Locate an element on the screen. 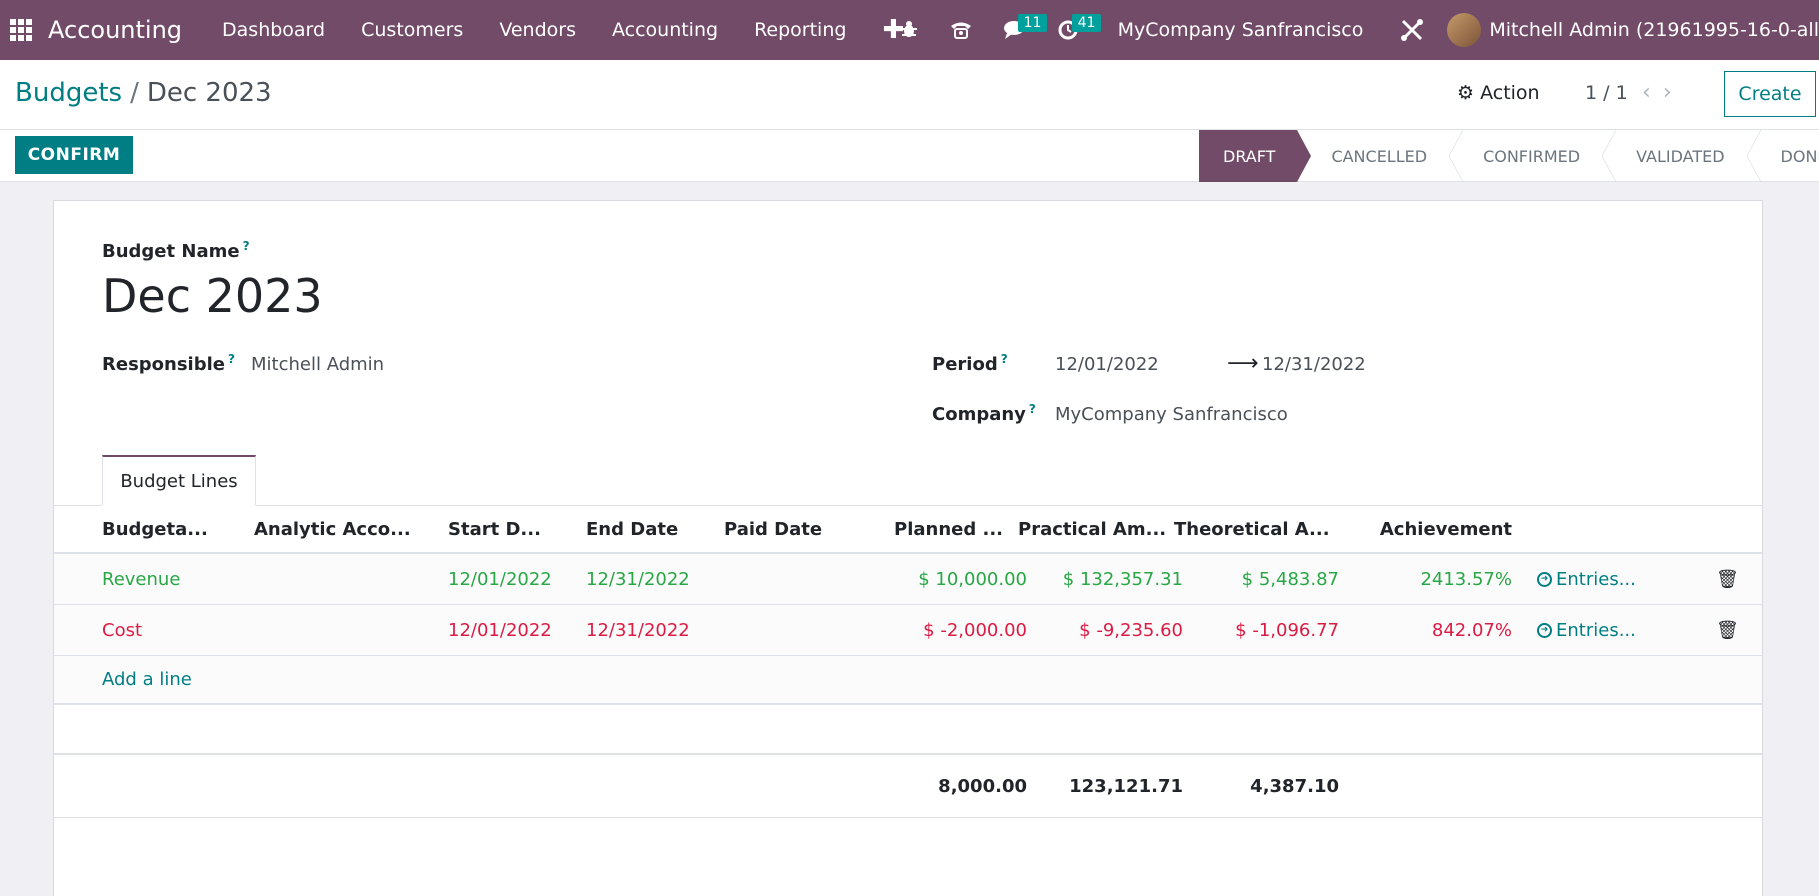 The image size is (1819, 896). action-label: Action is located at coordinates (1510, 93).